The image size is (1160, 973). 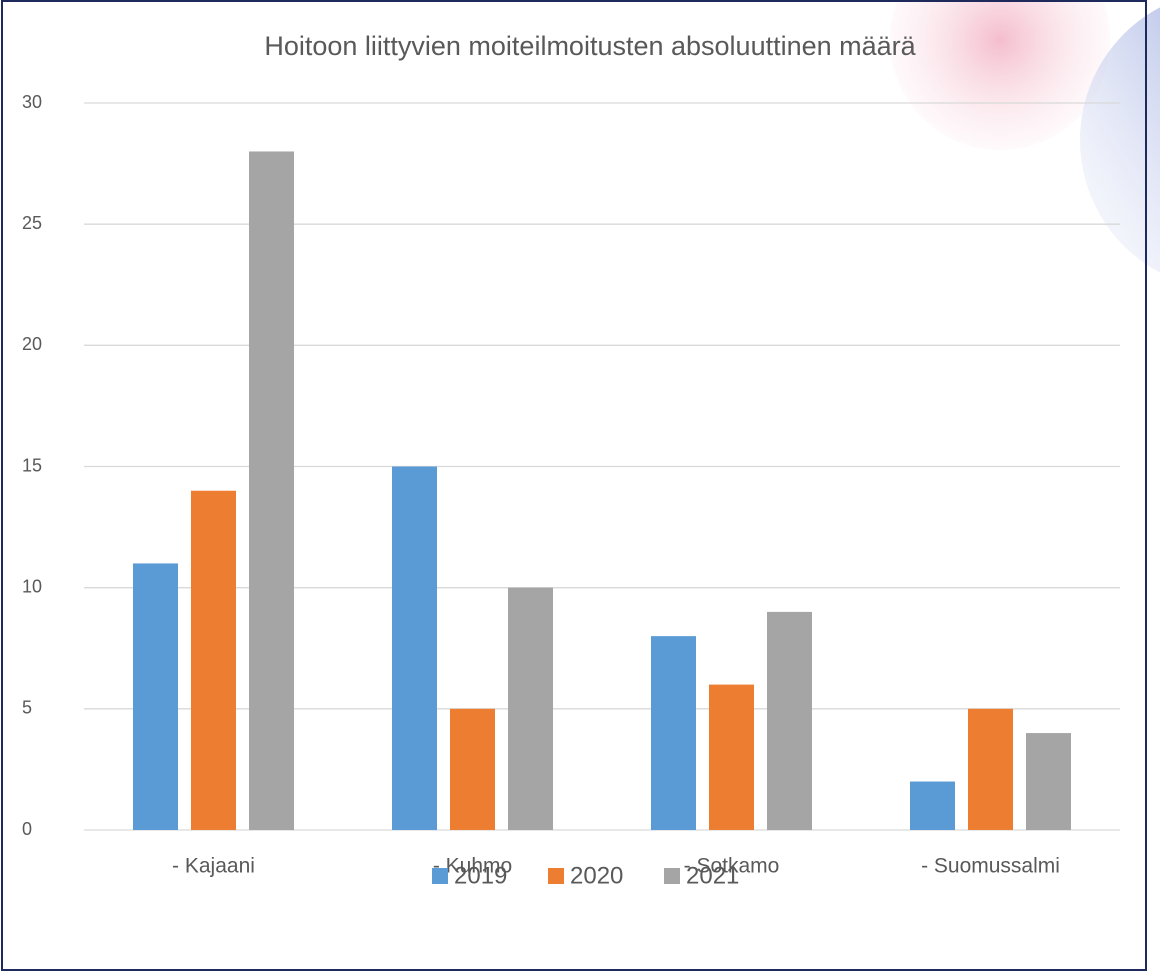 I want to click on y-tick-label: 15, so click(x=32, y=465).